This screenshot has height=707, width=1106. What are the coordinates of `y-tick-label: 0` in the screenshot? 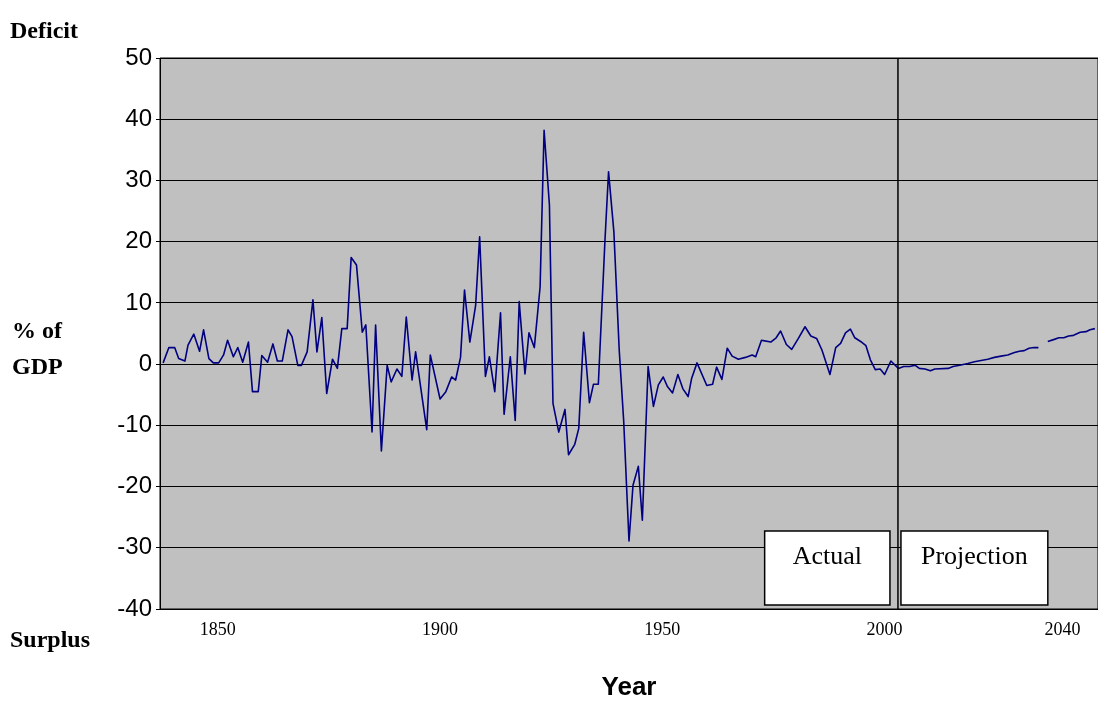 It's located at (145, 362).